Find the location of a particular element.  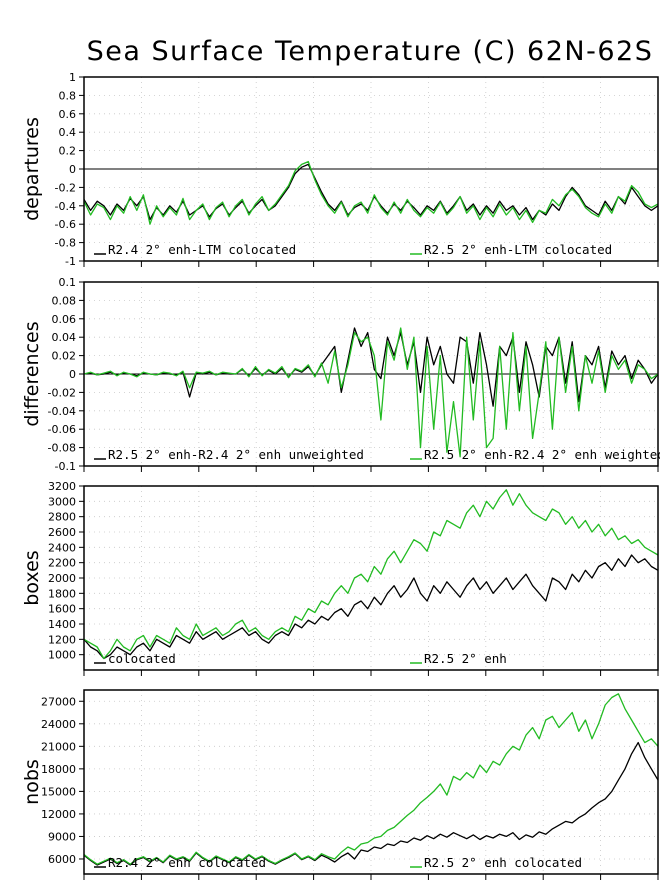

y-tick-label: 0.06 is located at coordinates (64, 319).